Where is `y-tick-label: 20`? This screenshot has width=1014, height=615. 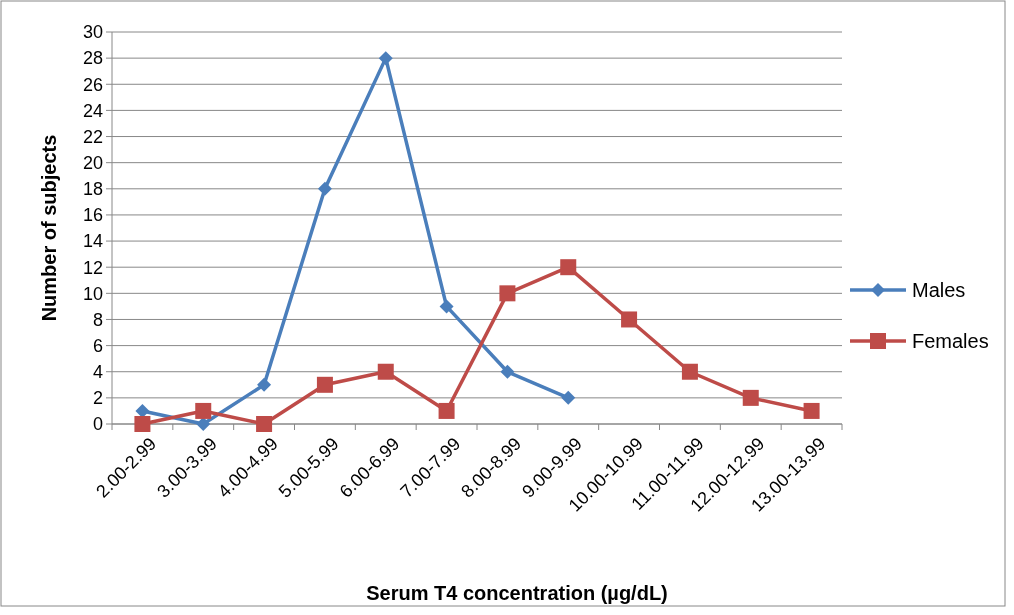 y-tick-label: 20 is located at coordinates (92, 162).